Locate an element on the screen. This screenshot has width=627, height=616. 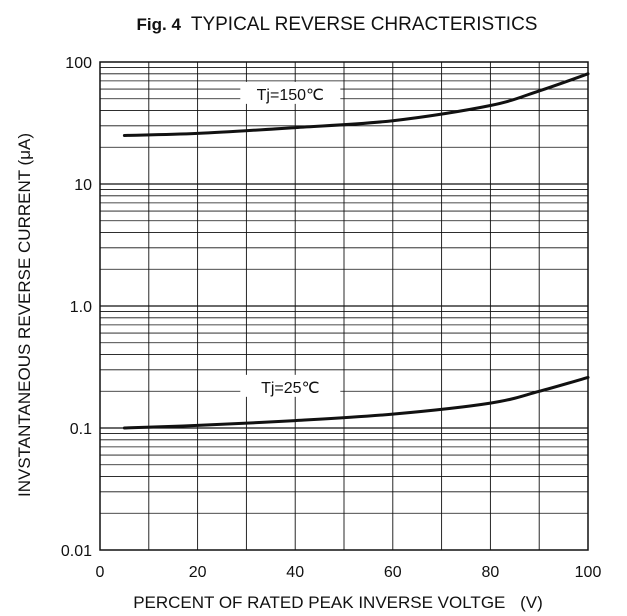
chart-title: Fig. 4 TYPICAL REVERSE CHRACTERISTICS is located at coordinates (337, 24).